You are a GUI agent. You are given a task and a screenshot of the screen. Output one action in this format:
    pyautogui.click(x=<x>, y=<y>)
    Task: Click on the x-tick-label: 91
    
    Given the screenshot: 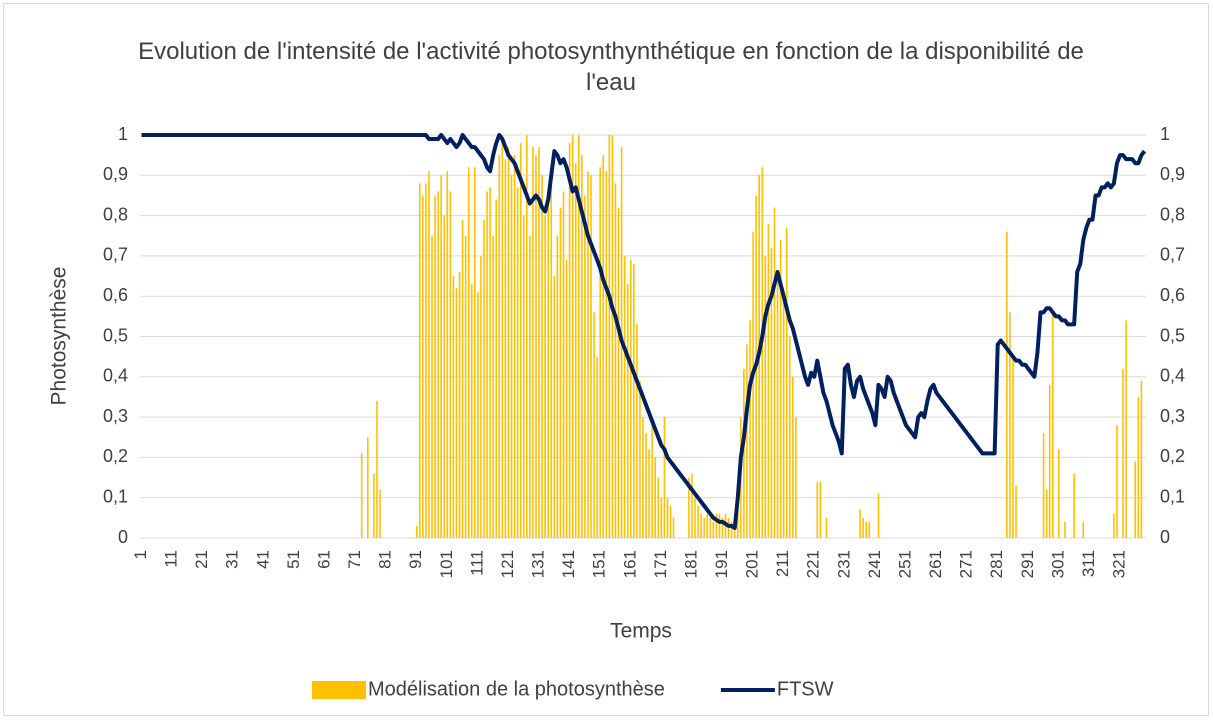 What is the action you would take?
    pyautogui.click(x=415, y=559)
    